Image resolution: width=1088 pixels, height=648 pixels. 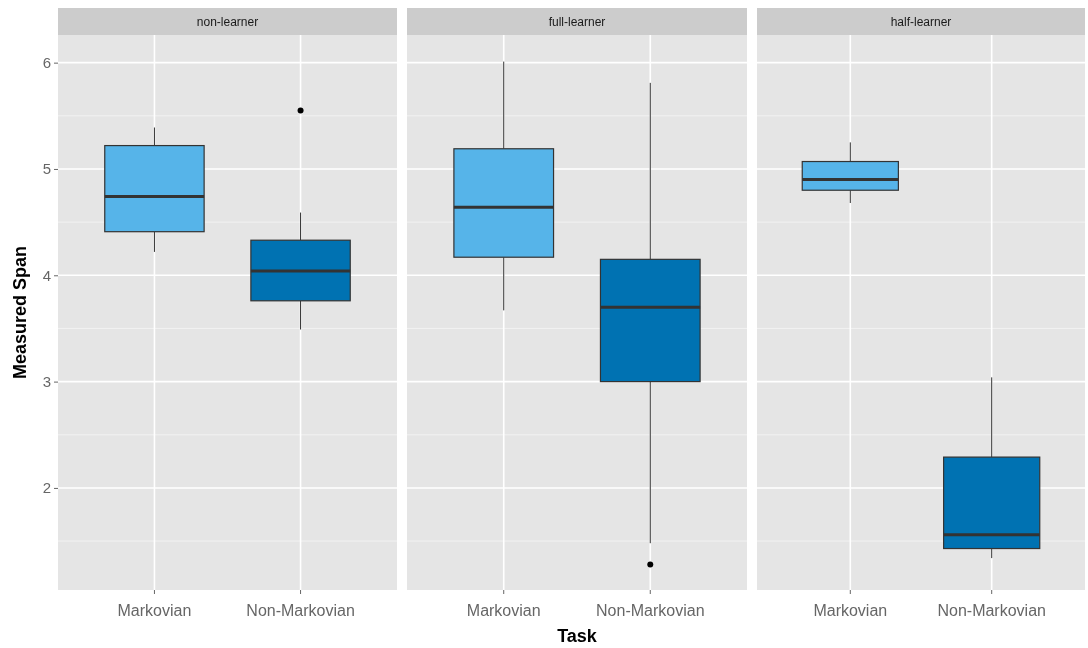 I want to click on chart-title: full-learner, so click(x=577, y=21).